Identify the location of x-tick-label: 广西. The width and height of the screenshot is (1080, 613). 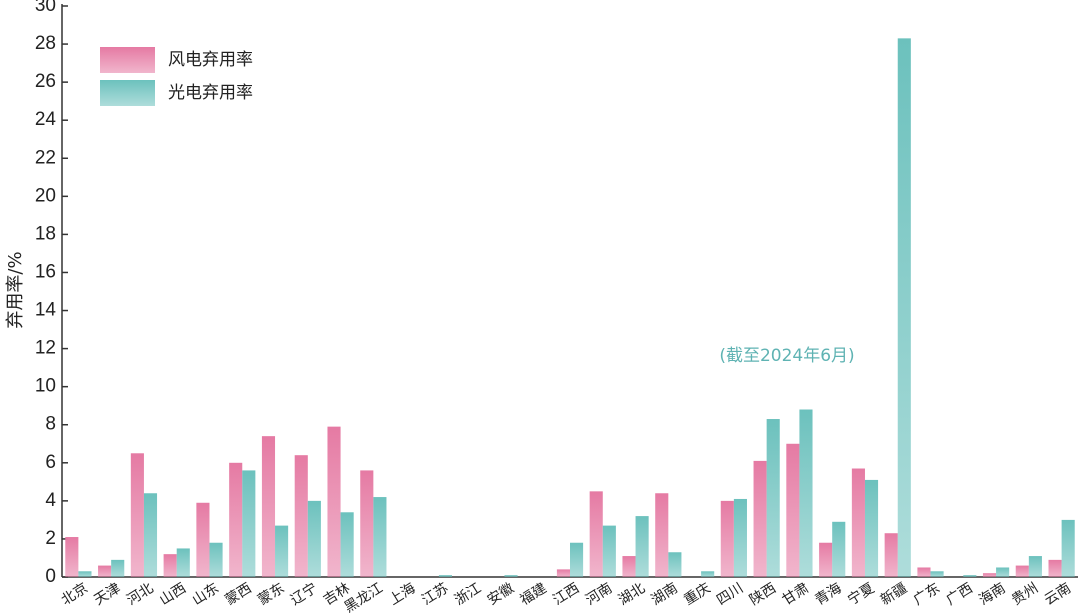
(959, 594).